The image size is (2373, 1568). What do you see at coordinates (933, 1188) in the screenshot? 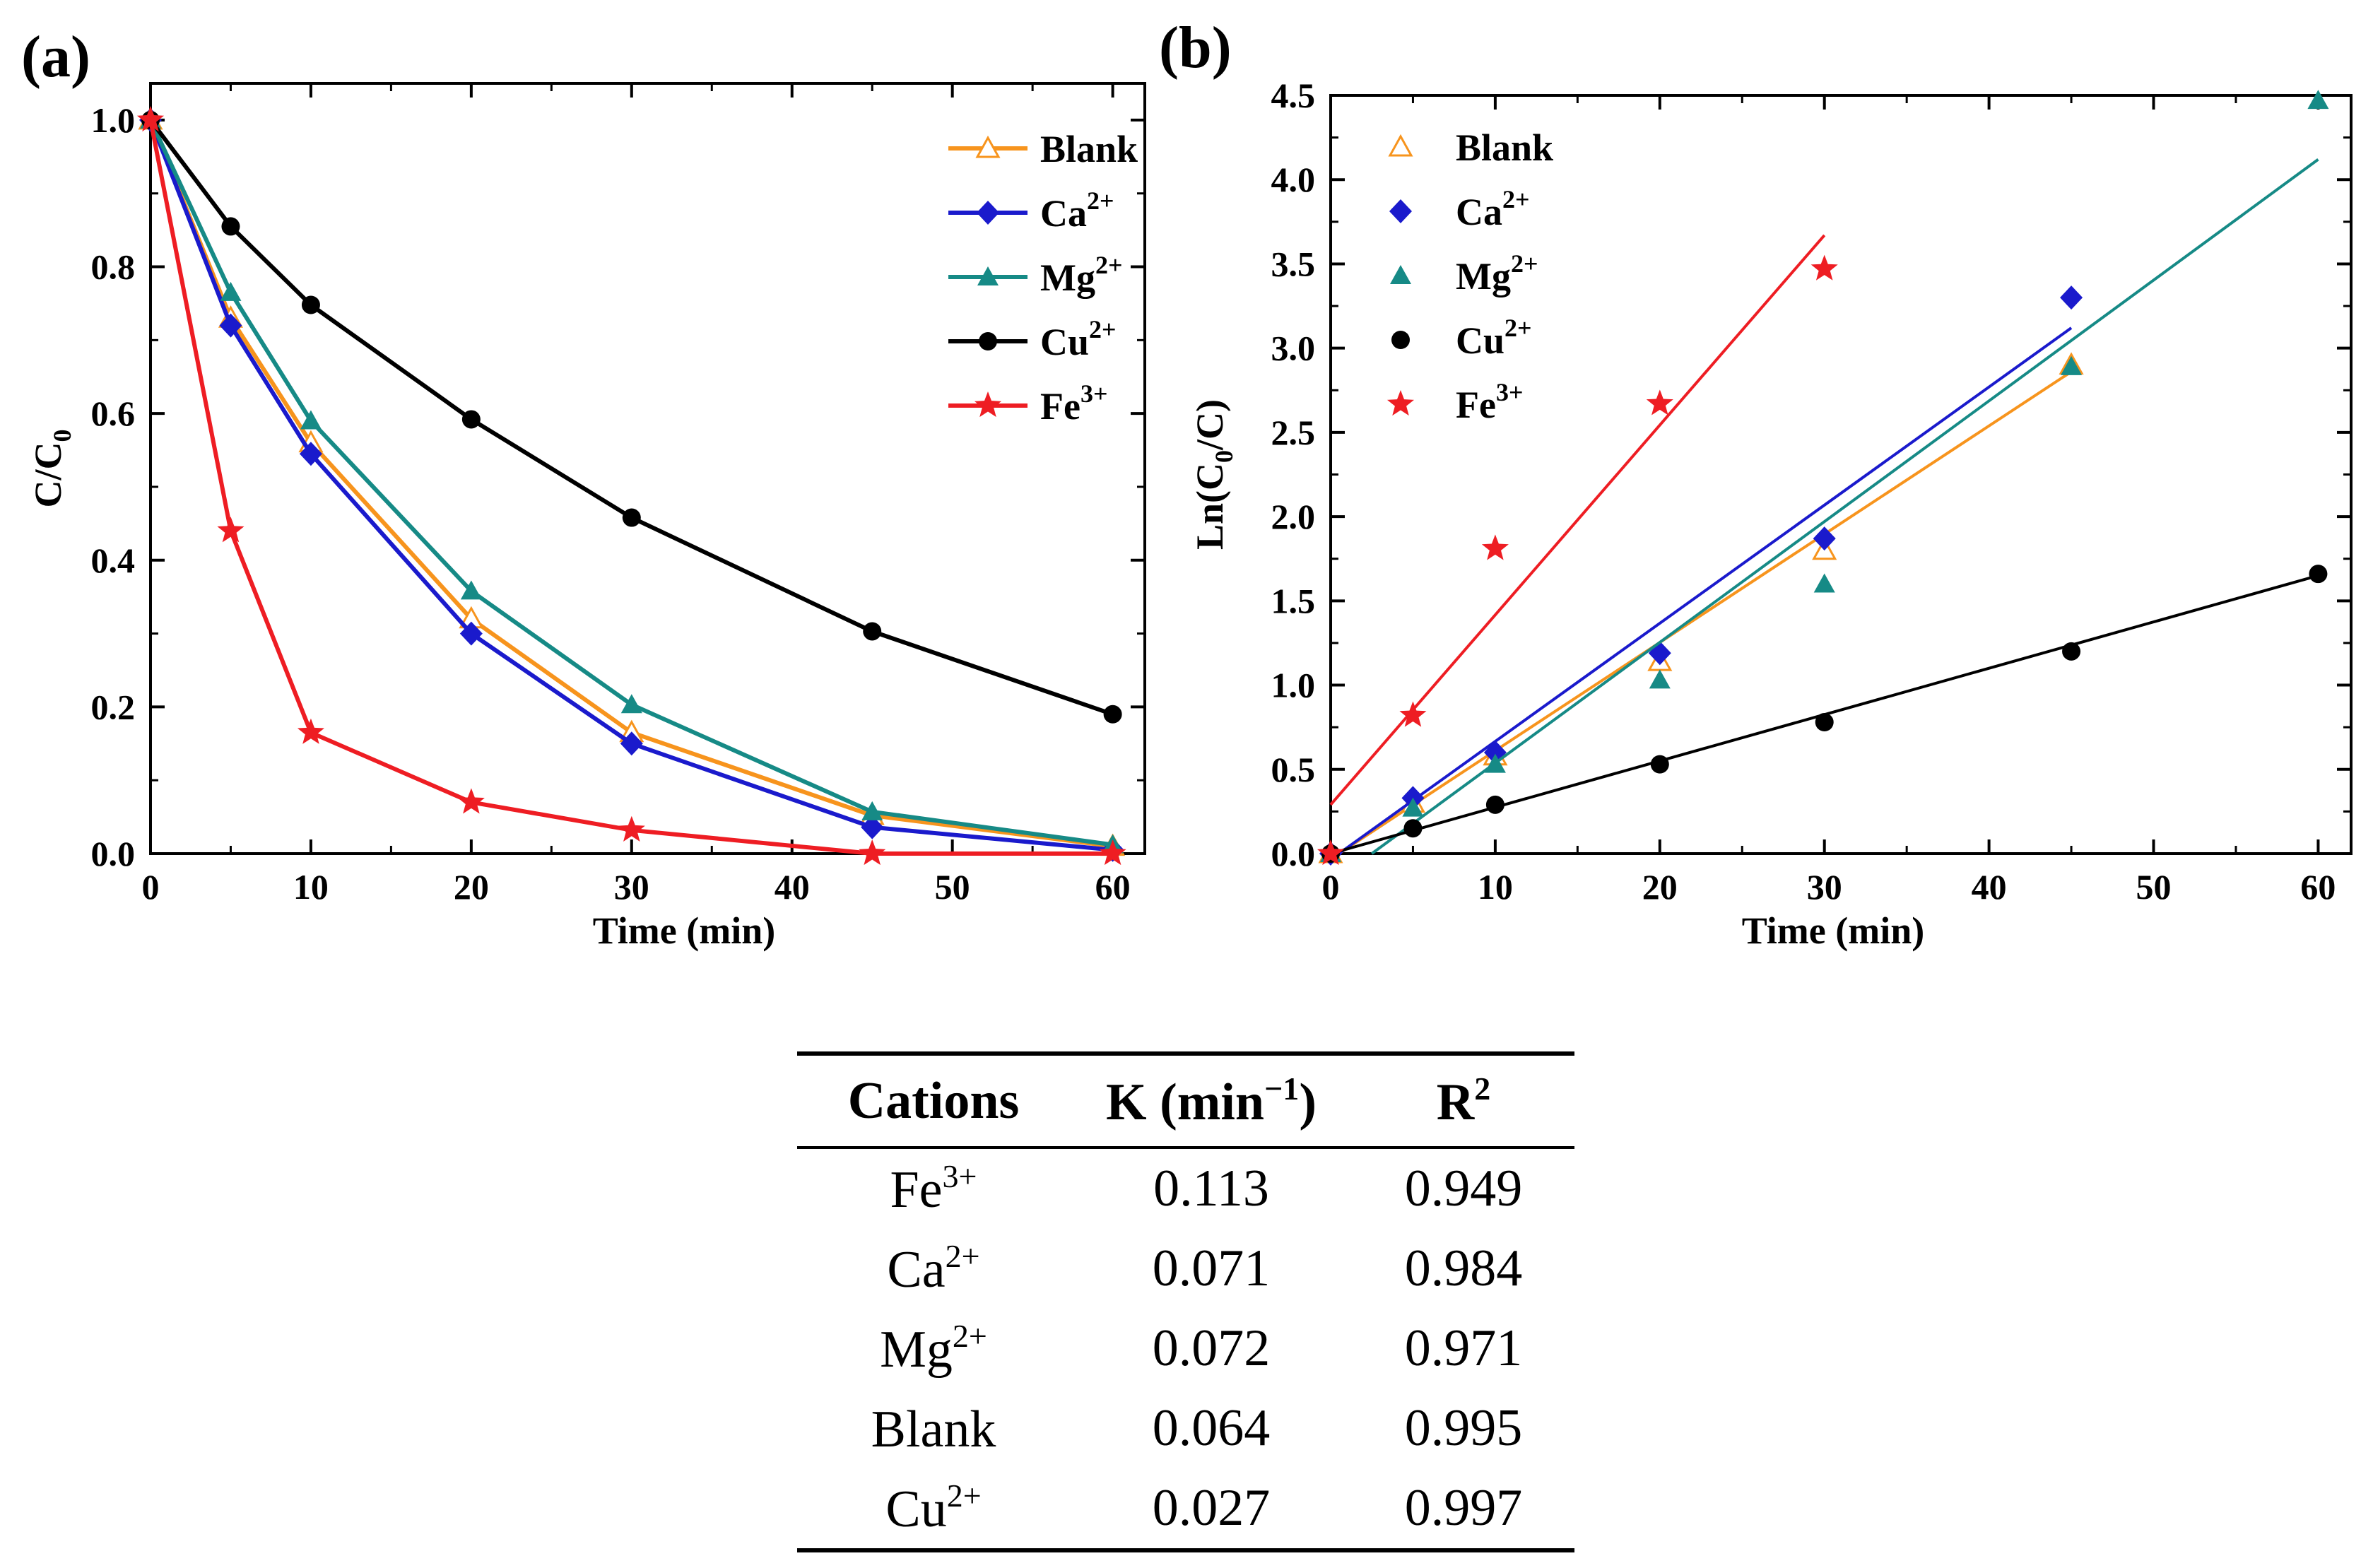
I see `cation-cell: Fe3+` at bounding box center [933, 1188].